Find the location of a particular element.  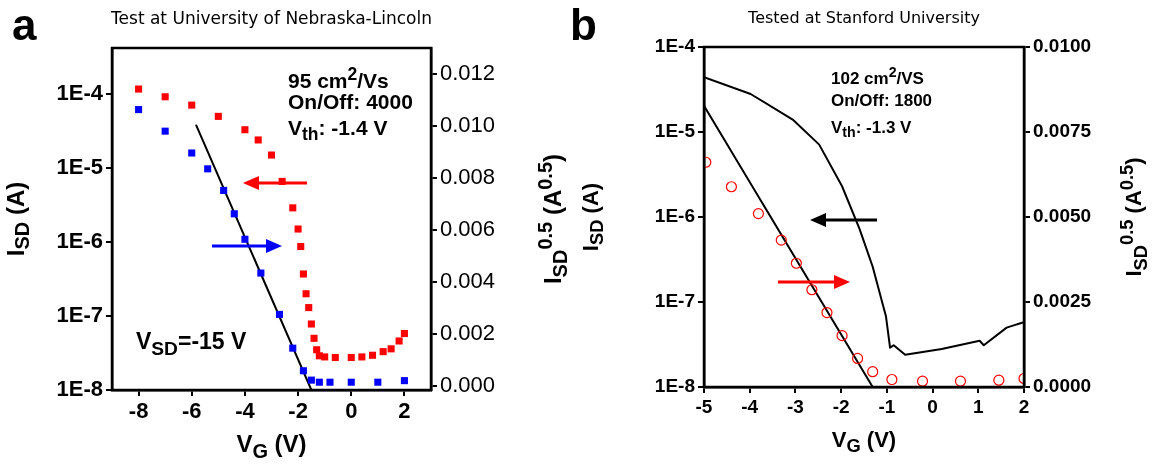

y2-tick-label: 0.0050 is located at coordinates (1062, 216).